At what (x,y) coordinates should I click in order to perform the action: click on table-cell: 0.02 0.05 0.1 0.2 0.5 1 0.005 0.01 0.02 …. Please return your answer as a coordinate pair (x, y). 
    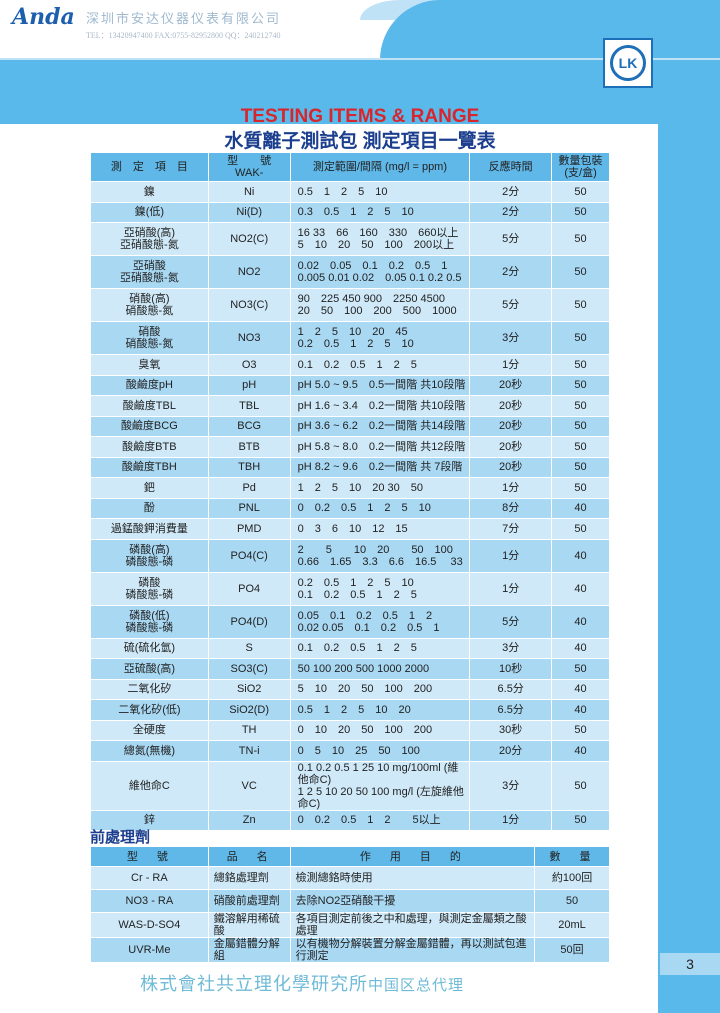
    Looking at the image, I should click on (380, 272).